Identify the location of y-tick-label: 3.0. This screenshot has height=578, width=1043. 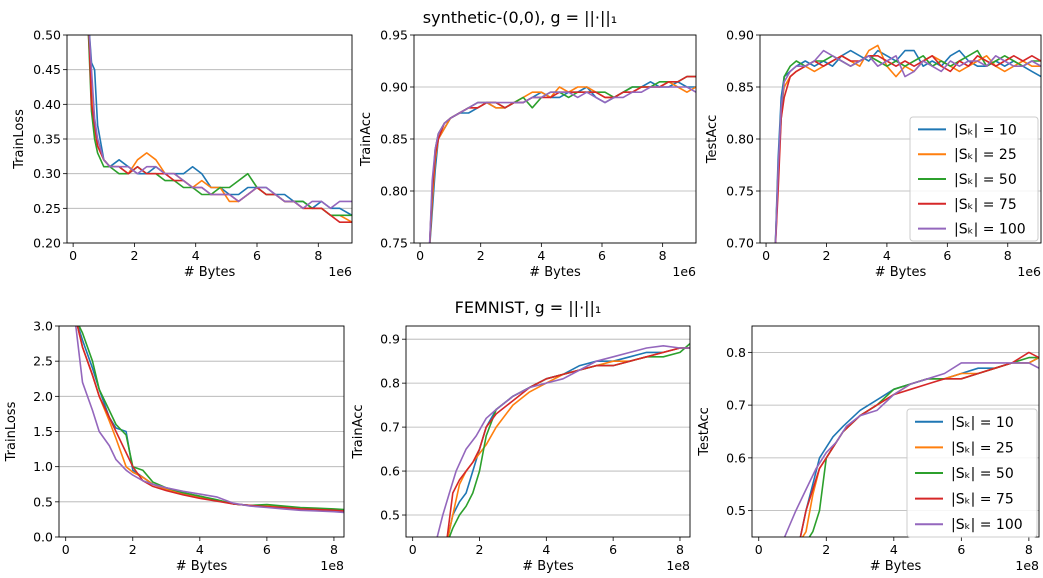
(43, 326).